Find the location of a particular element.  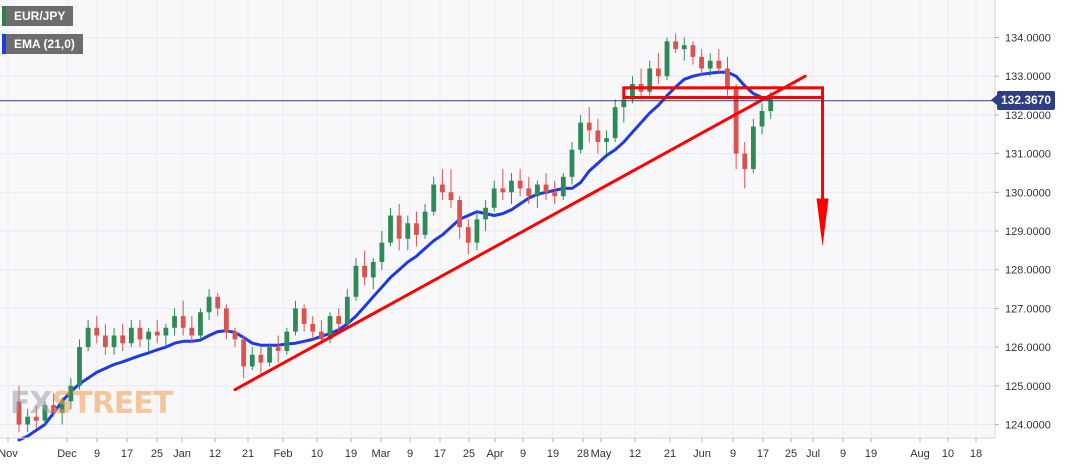

x-tick-label: Dec is located at coordinates (67, 454).